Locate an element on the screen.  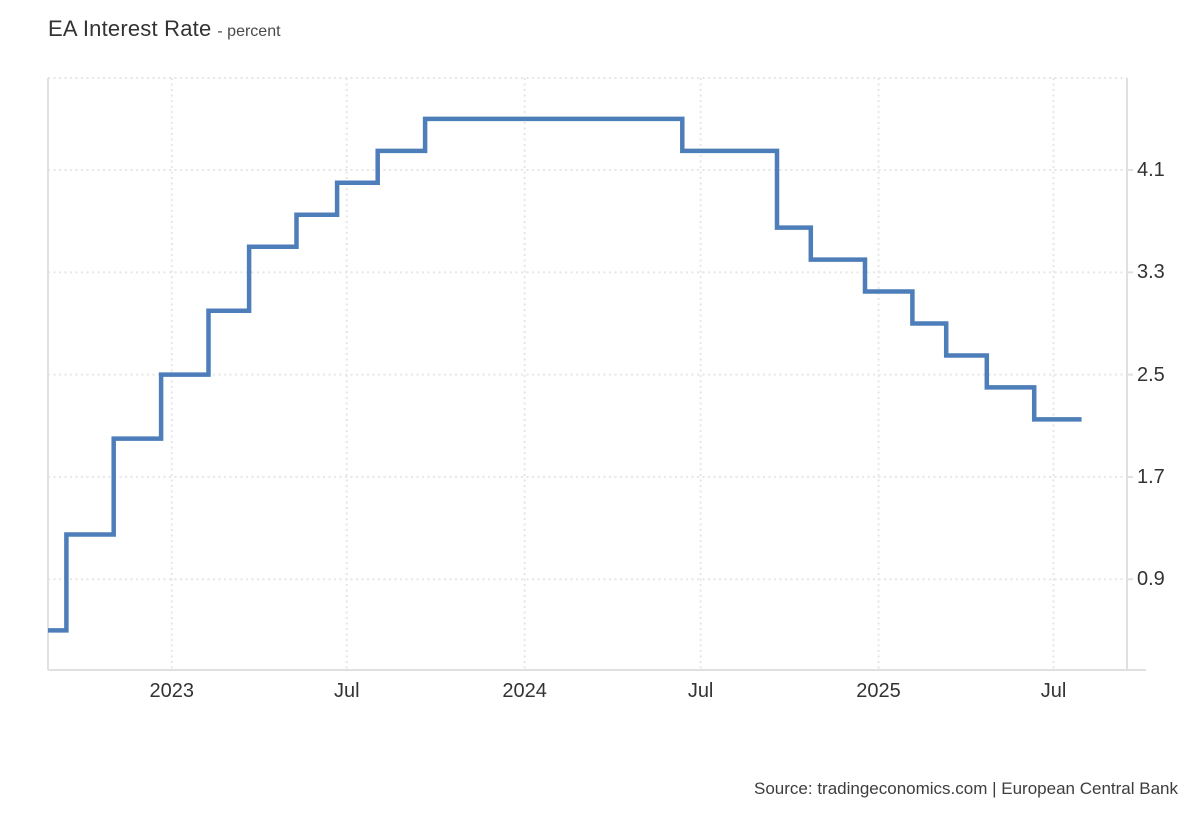
chart-title: EA Interest Rate is located at coordinates (130, 28).